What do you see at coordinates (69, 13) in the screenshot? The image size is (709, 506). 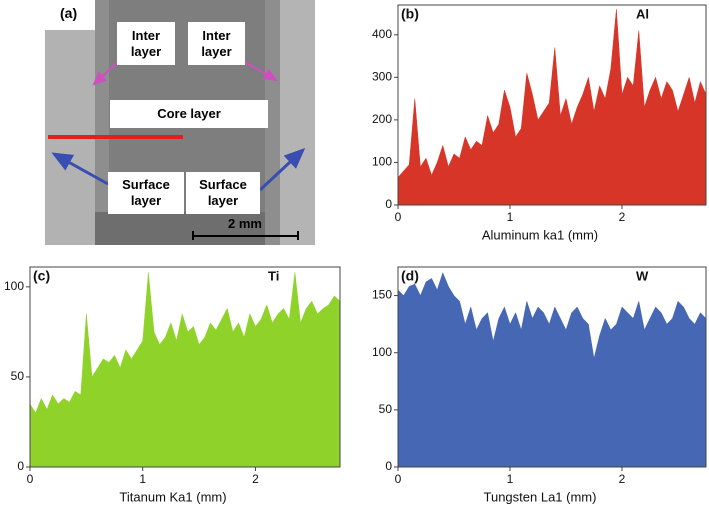 I see `panel-label: (a)` at bounding box center [69, 13].